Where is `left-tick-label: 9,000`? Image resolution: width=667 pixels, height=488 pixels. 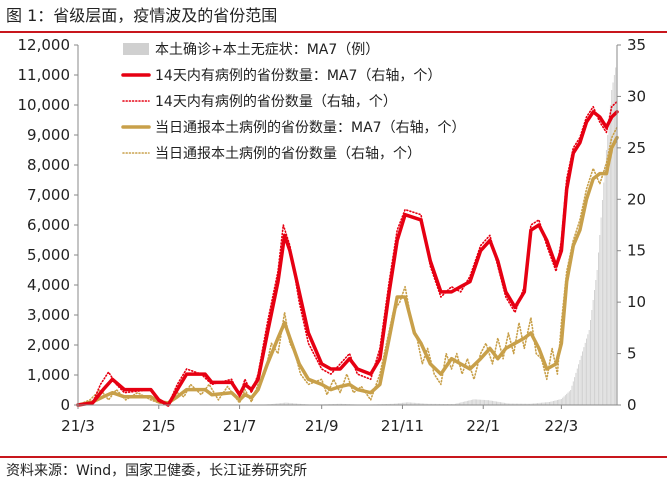
left-tick-label: 9,000 is located at coordinates (48, 135).